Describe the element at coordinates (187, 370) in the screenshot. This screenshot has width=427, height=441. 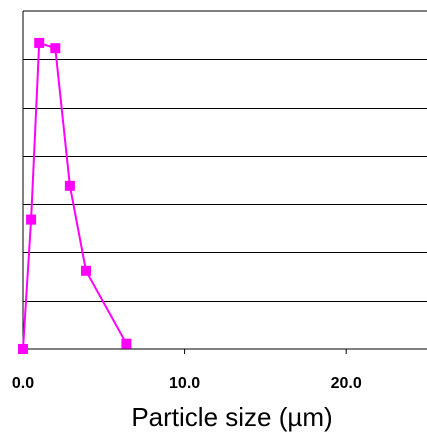
I see `x-ticks: 0.0 10.0 20.0` at that location.